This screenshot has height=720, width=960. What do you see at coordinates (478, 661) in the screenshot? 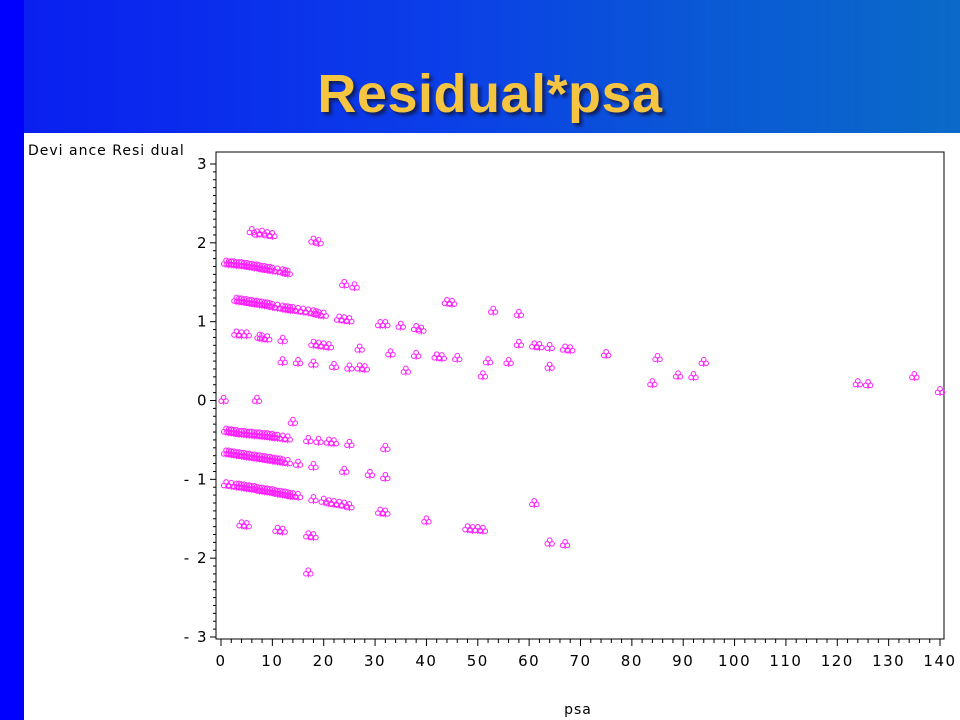
I see `x-tick-label: 50` at bounding box center [478, 661].